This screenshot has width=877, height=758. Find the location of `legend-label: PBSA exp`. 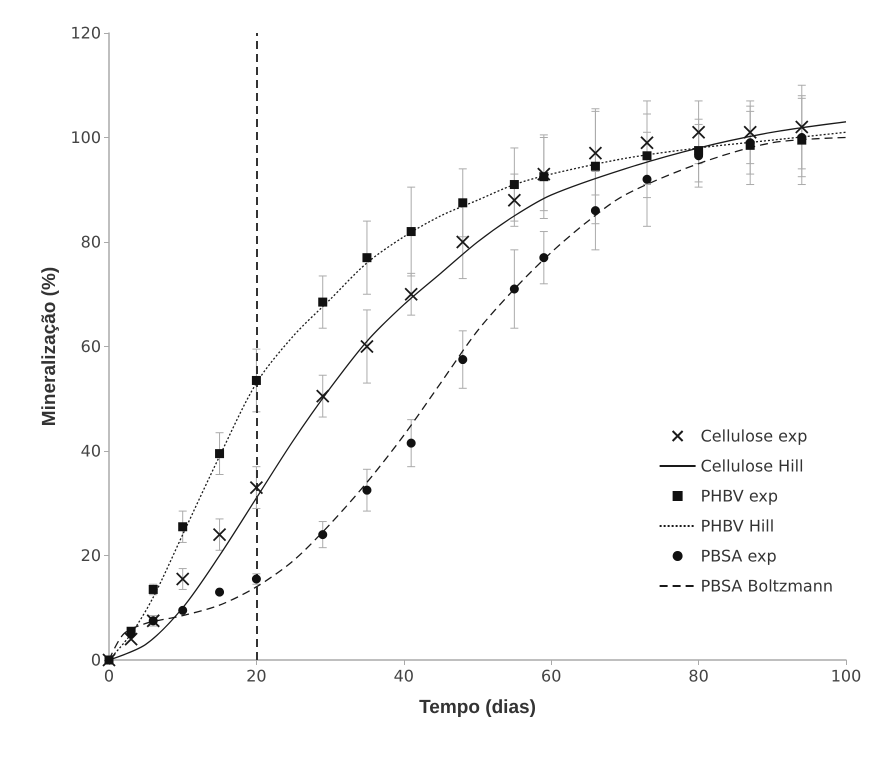

legend-label: PBSA exp is located at coordinates (738, 556).